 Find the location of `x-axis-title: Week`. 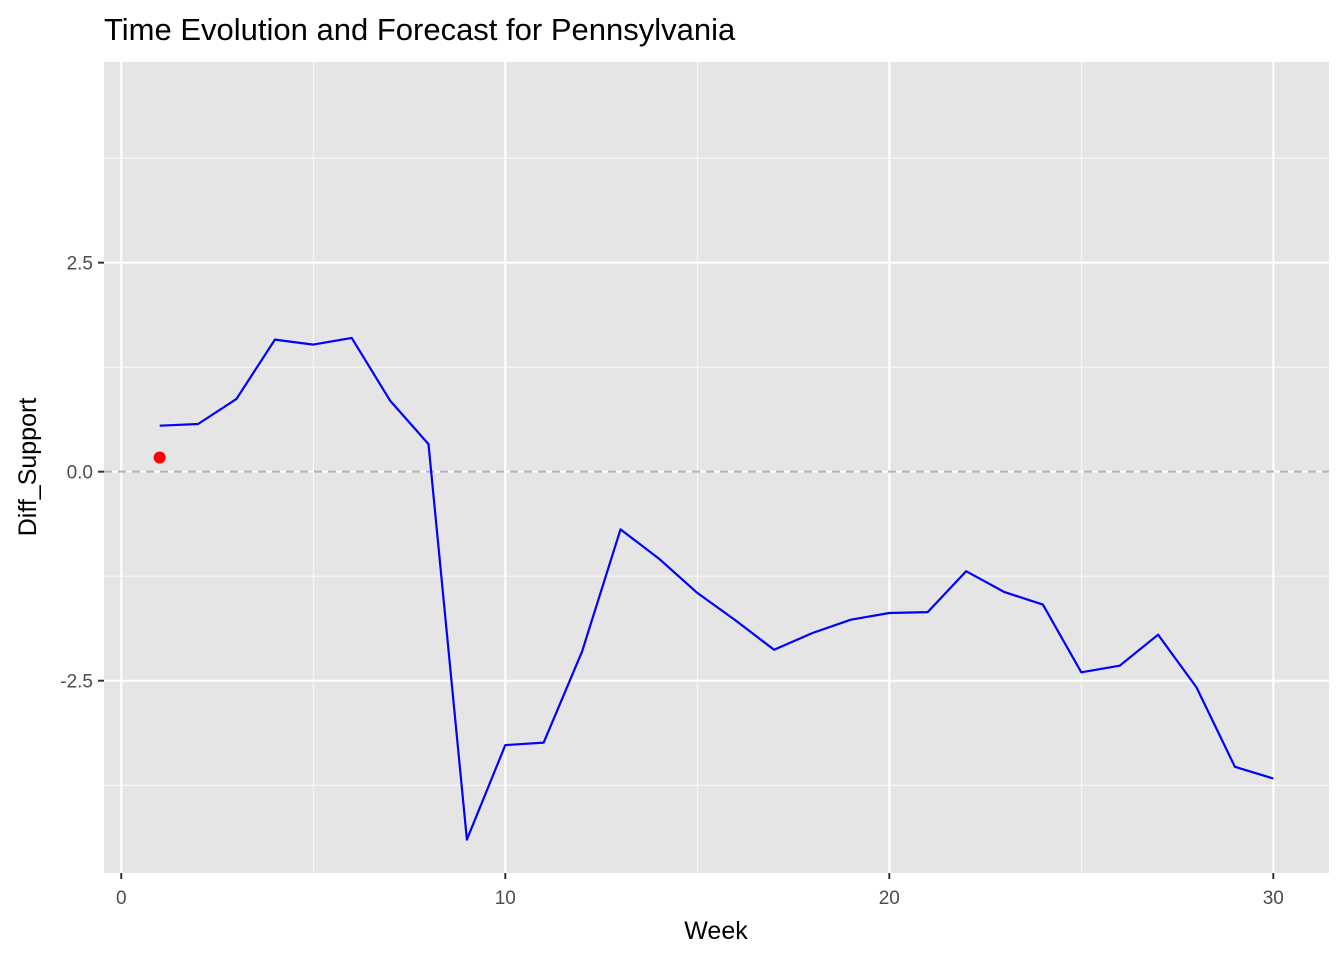

x-axis-title: Week is located at coordinates (716, 931).